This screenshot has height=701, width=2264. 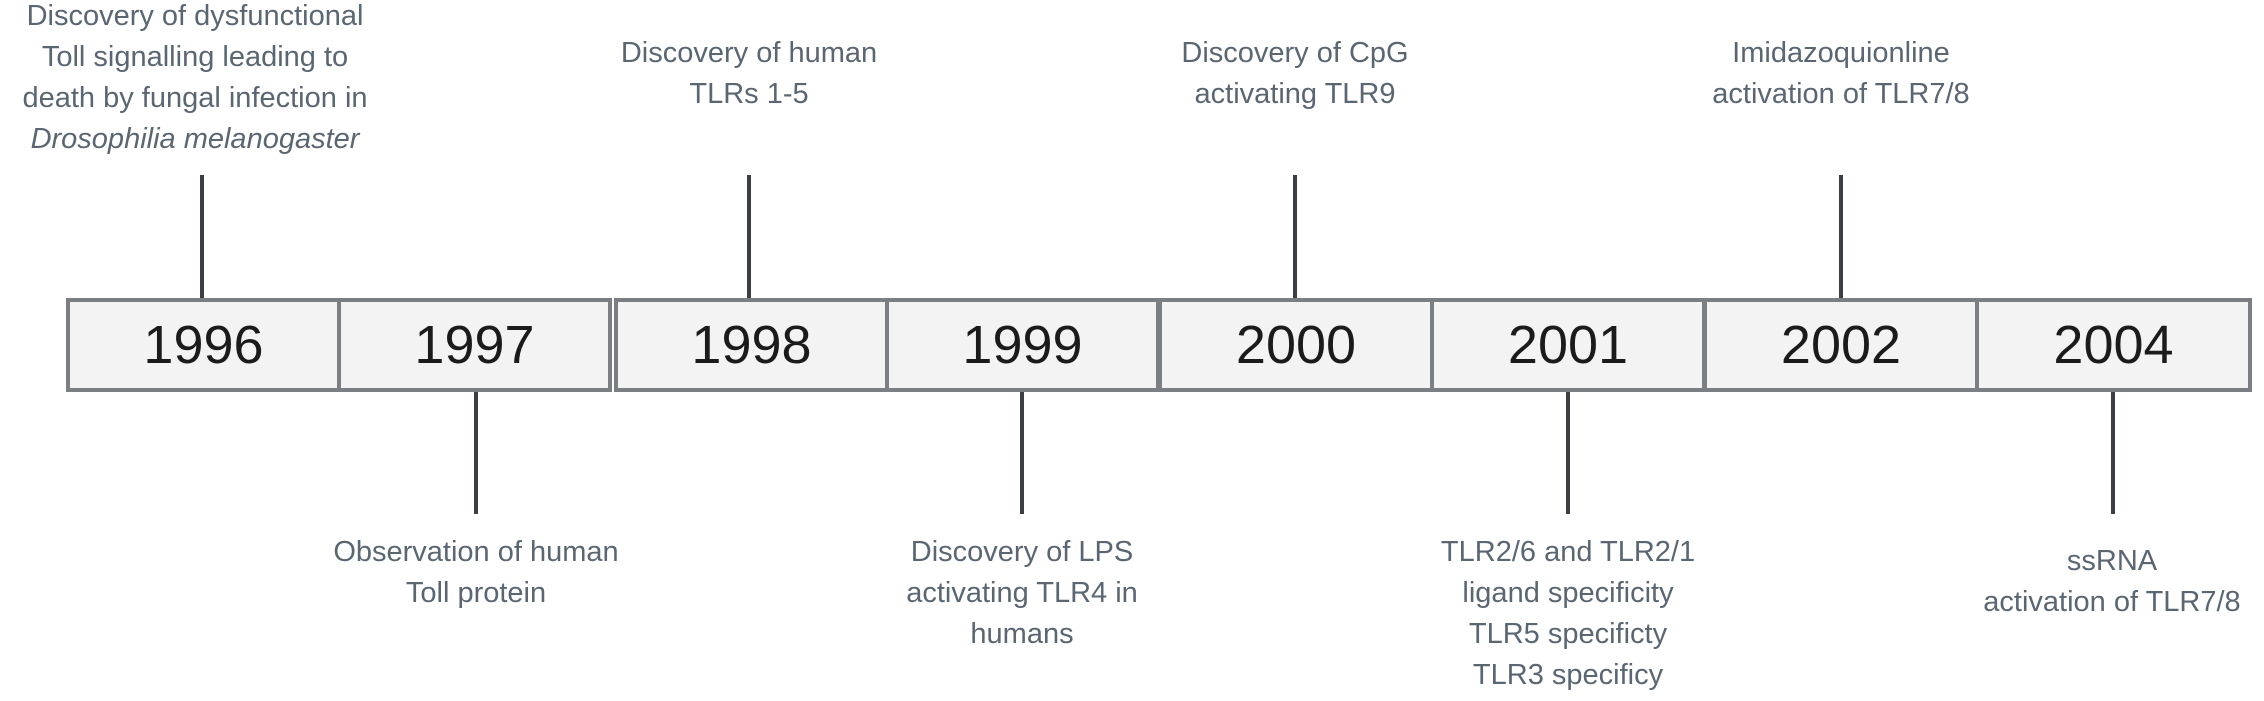 I want to click on event-1997-line-1: Observation of human, so click(x=476, y=552).